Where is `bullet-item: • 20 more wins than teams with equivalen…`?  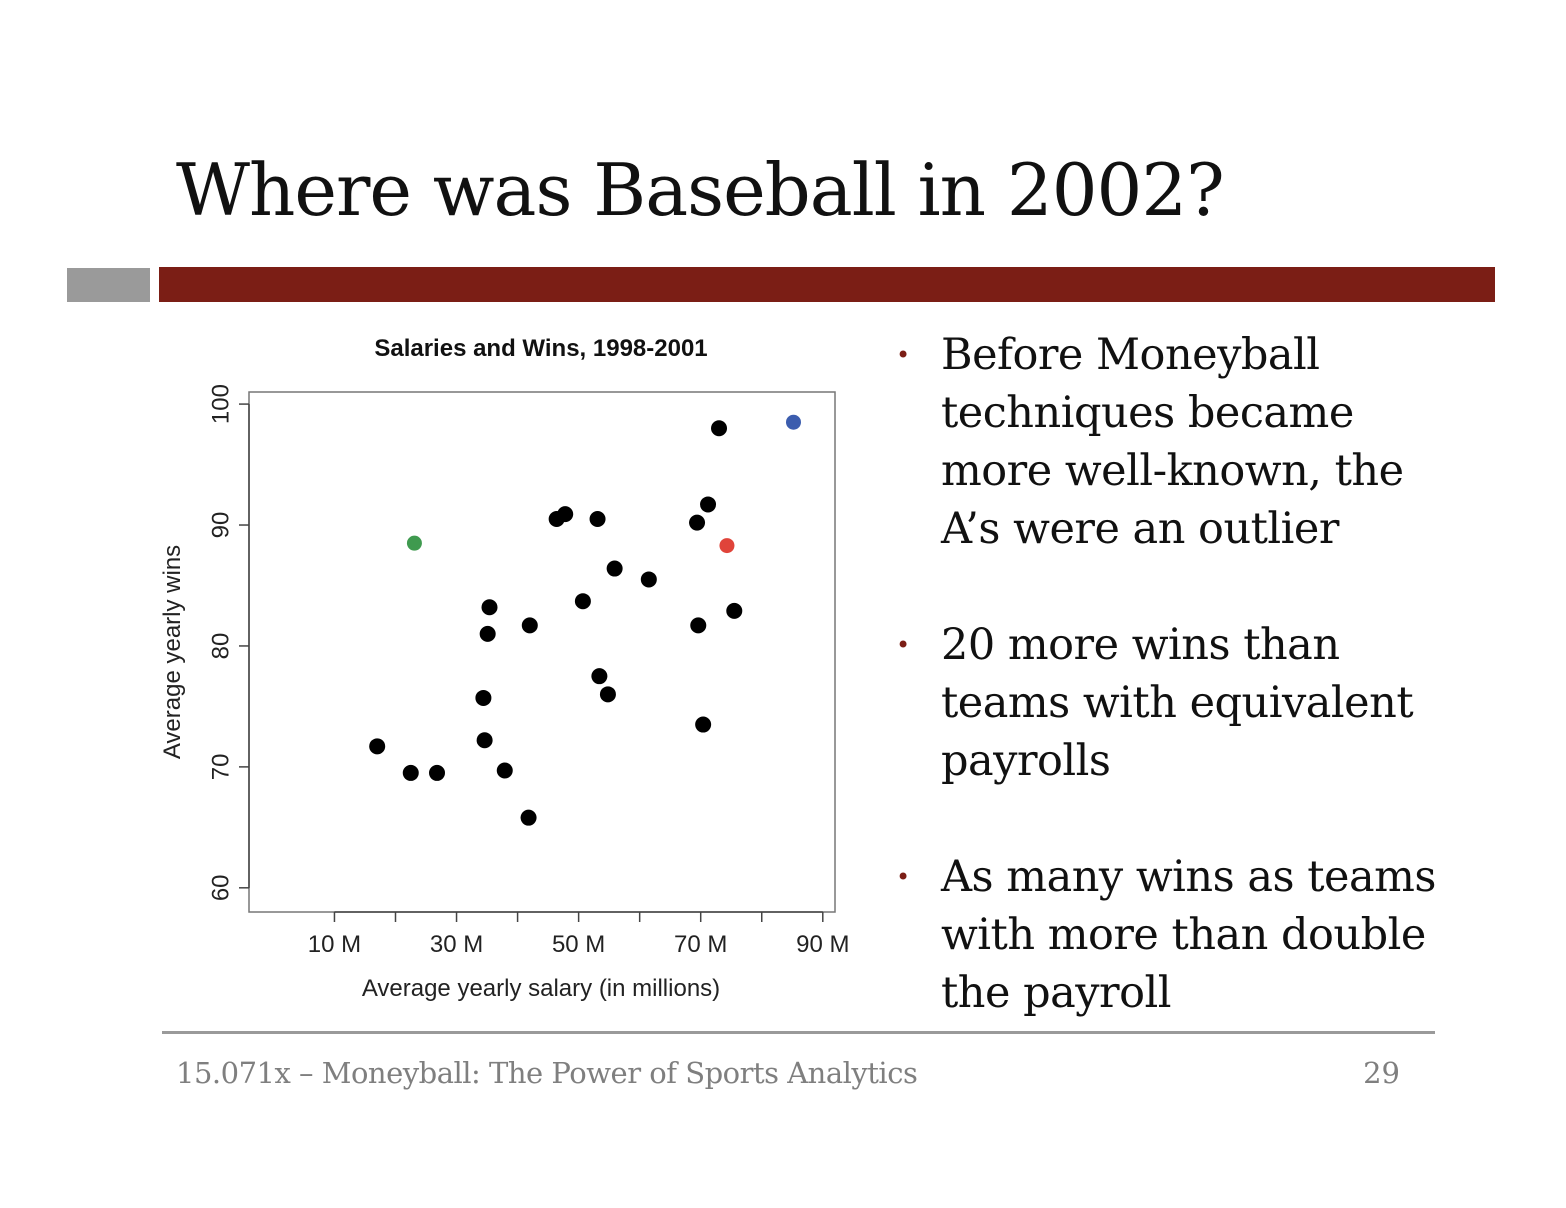
bullet-item: • 20 more wins than teams with equivalen… is located at coordinates (1166, 703).